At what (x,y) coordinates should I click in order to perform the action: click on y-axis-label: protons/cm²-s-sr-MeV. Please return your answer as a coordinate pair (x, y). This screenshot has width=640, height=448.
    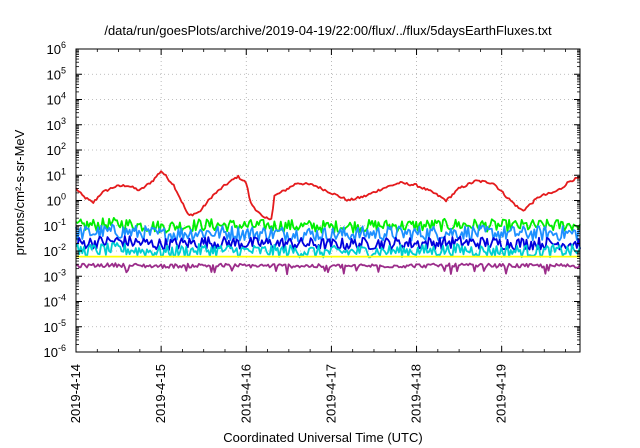
    Looking at the image, I should click on (19, 192).